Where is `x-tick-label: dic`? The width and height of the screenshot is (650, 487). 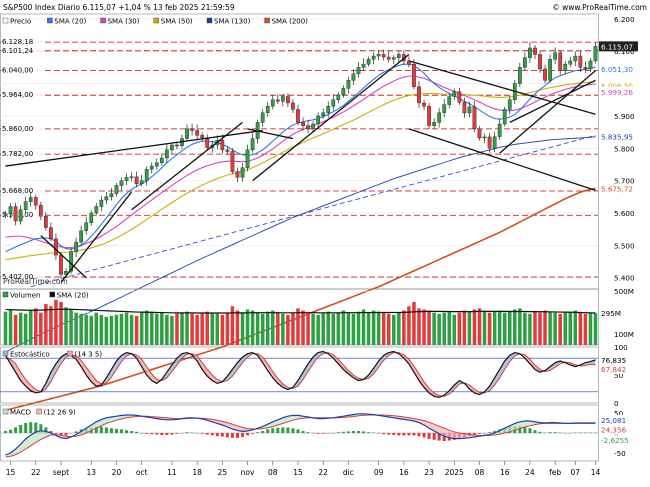 x-tick-label: dic is located at coordinates (348, 472).